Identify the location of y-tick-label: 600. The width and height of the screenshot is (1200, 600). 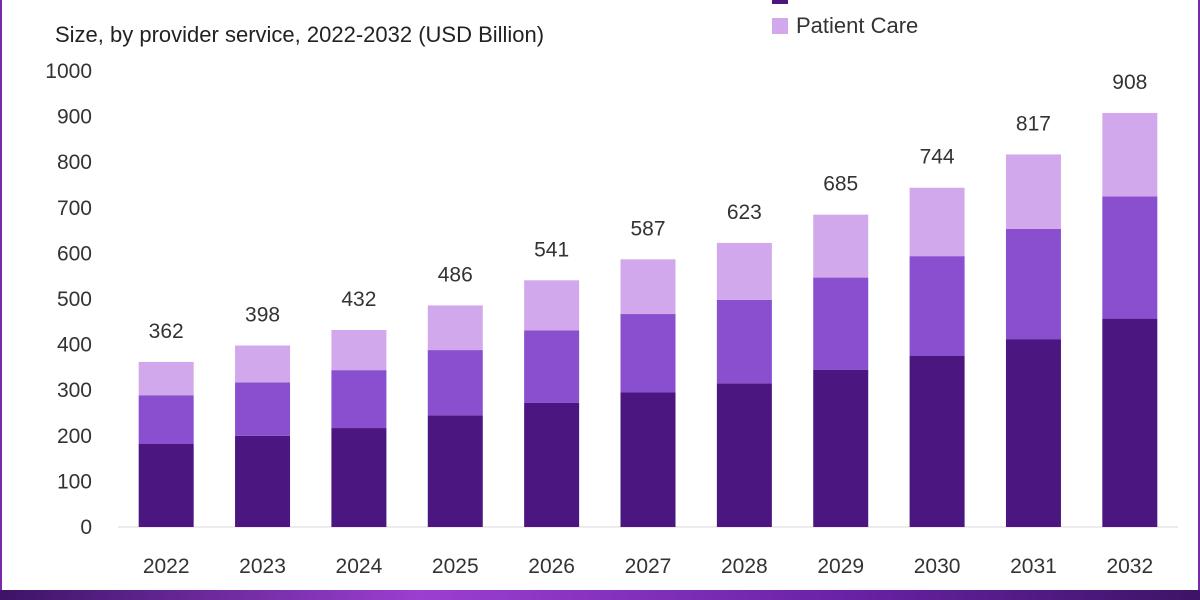
(74, 253).